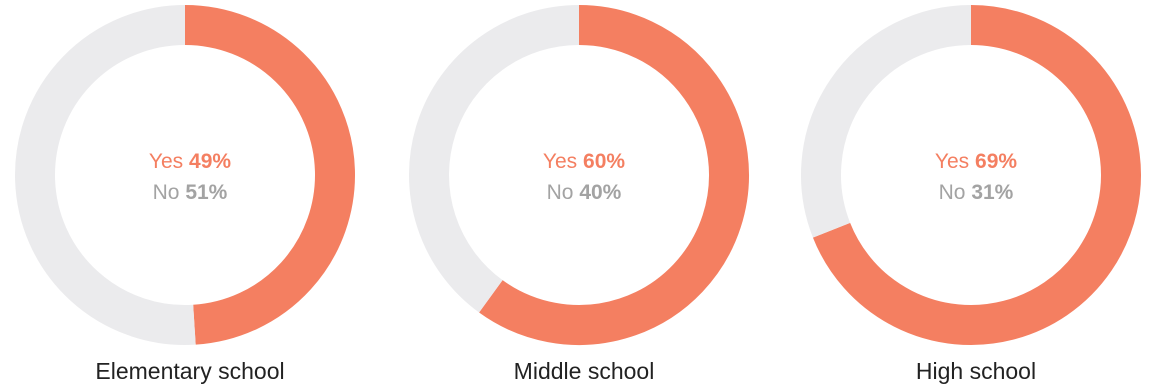 The width and height of the screenshot is (1150, 391). I want to click on yes-value: 60%, so click(604, 161).